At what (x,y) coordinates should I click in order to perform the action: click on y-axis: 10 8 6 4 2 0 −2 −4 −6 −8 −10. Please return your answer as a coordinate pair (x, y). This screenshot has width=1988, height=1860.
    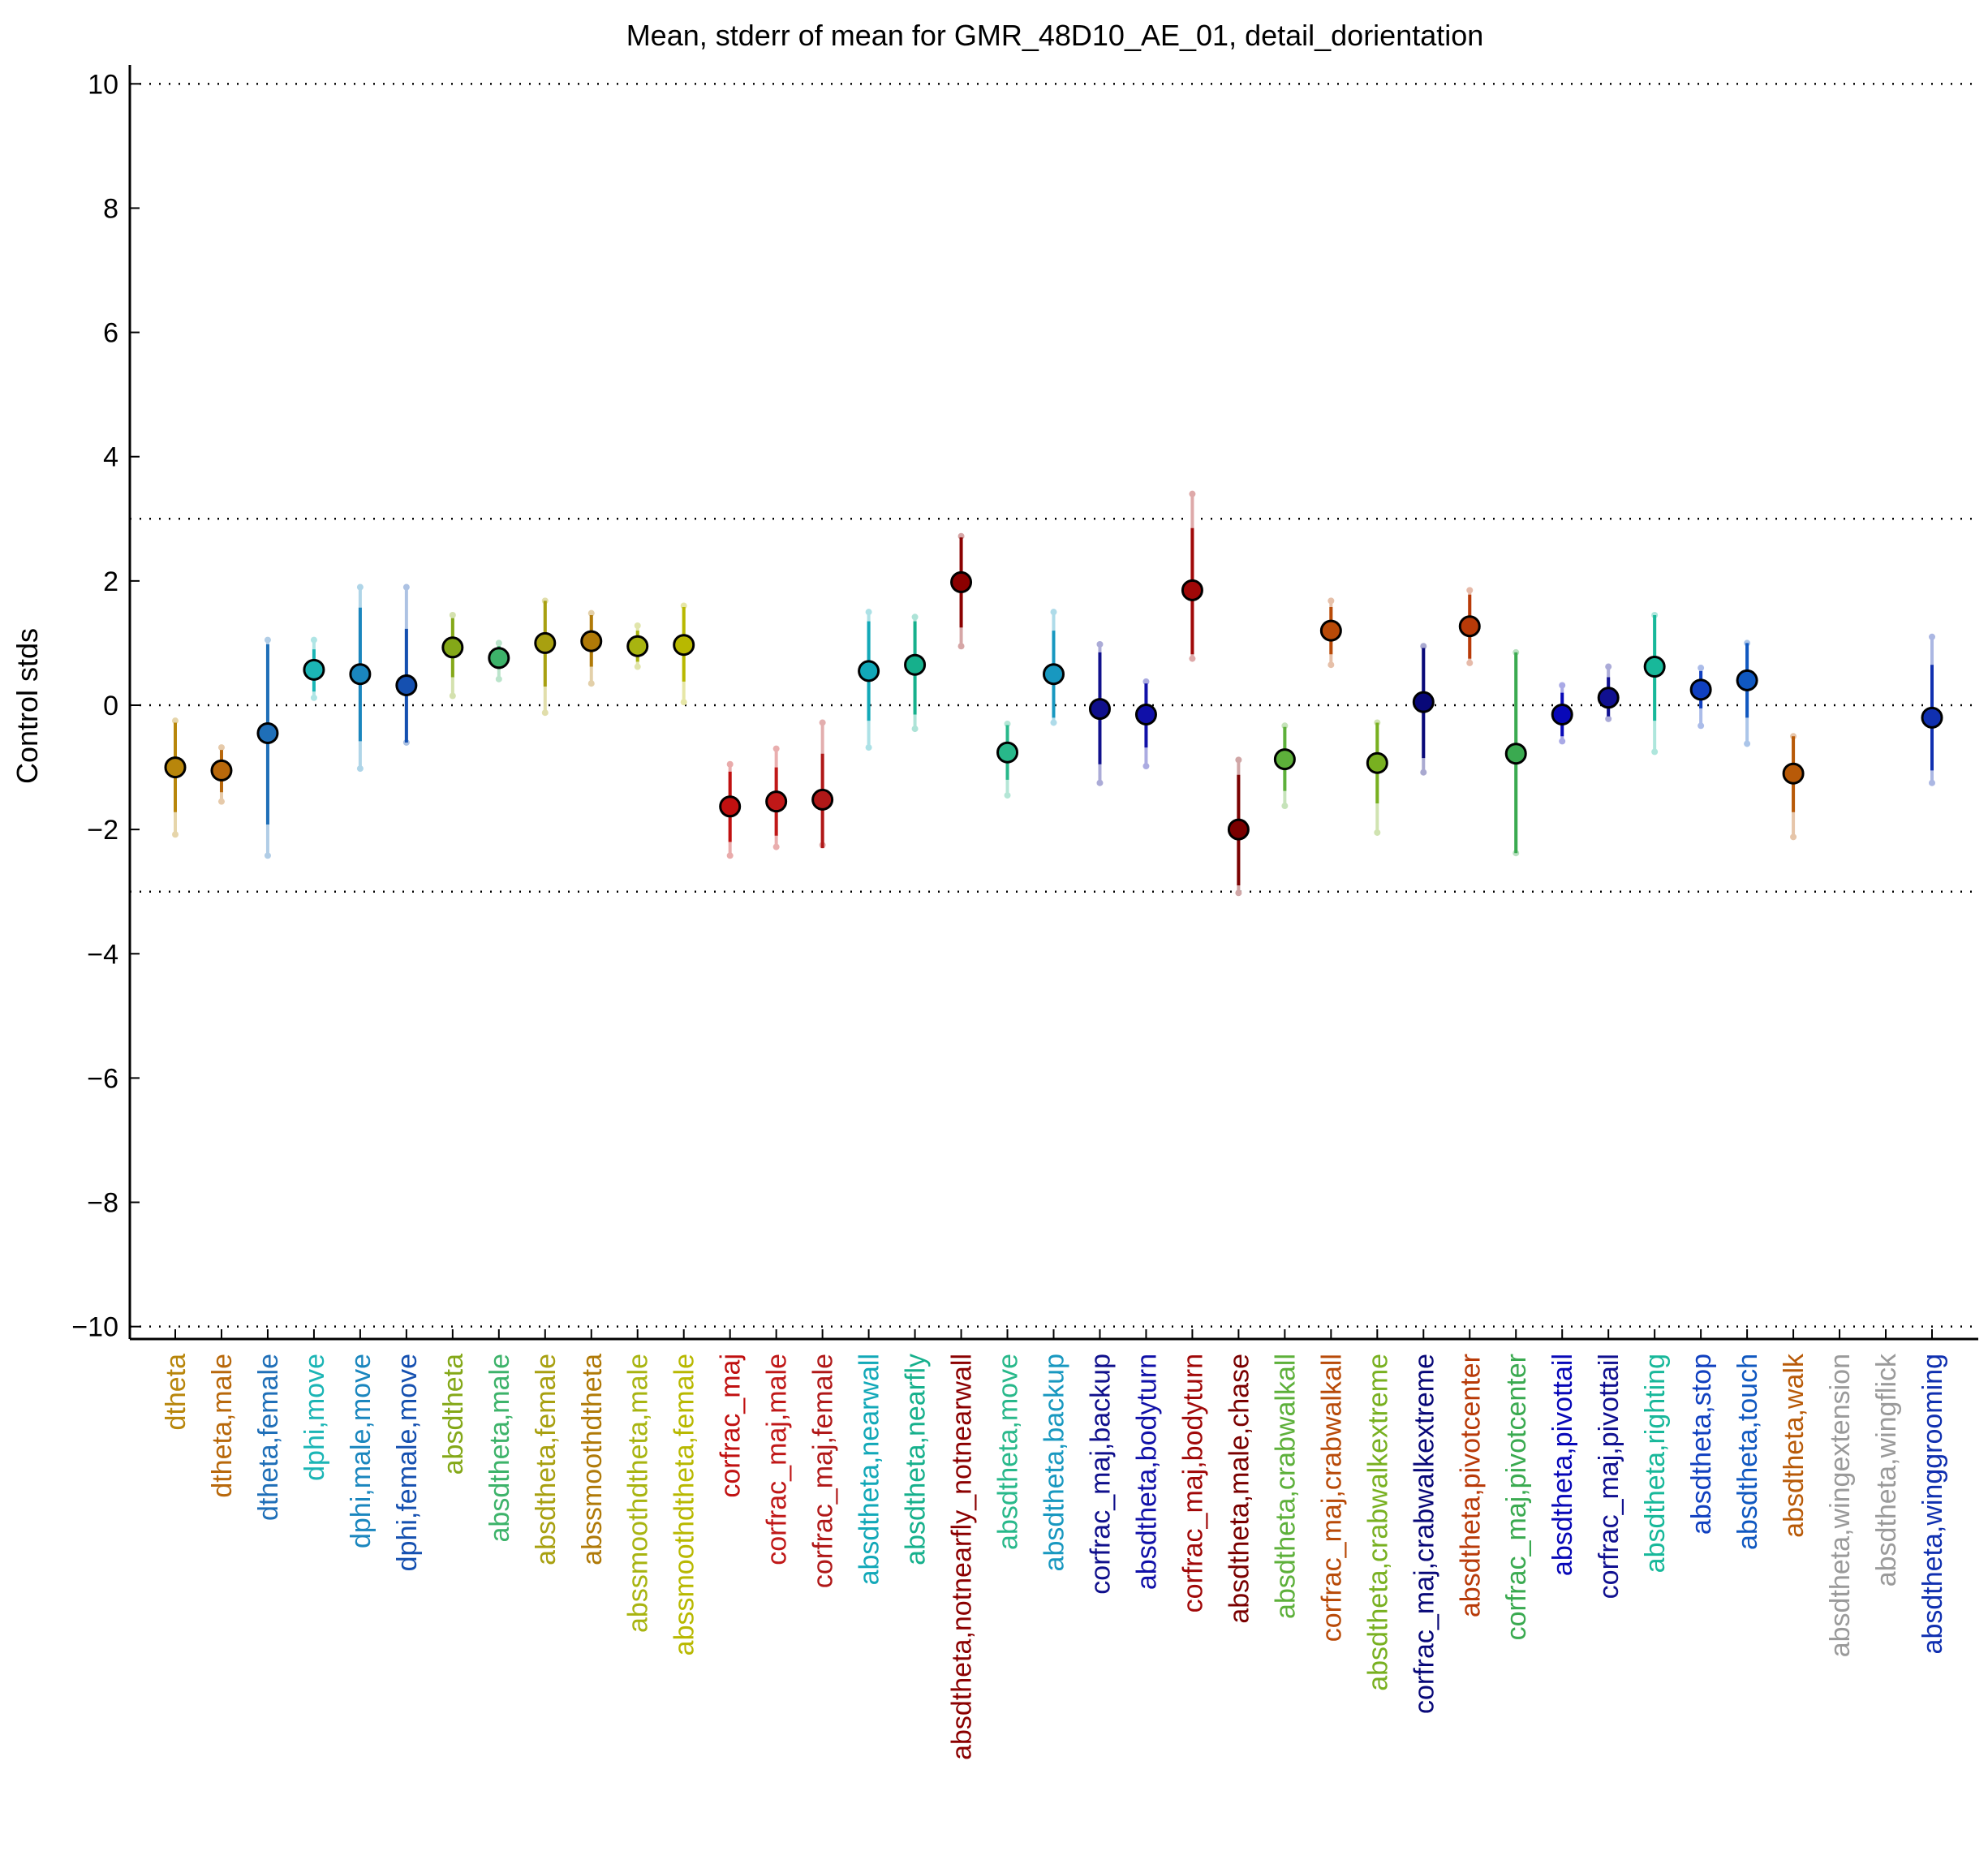
    Looking at the image, I should click on (105, 706).